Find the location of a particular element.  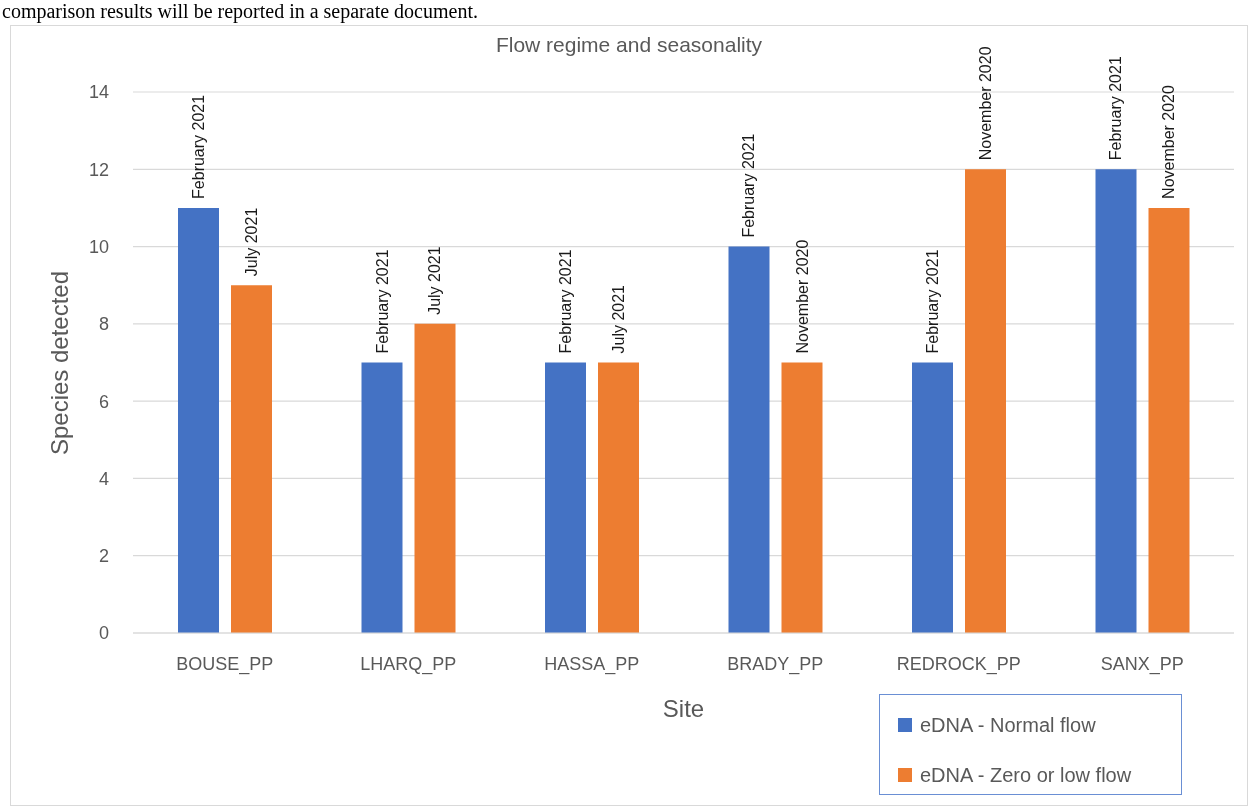

y-axis-title: Species detected is located at coordinates (59, 362).